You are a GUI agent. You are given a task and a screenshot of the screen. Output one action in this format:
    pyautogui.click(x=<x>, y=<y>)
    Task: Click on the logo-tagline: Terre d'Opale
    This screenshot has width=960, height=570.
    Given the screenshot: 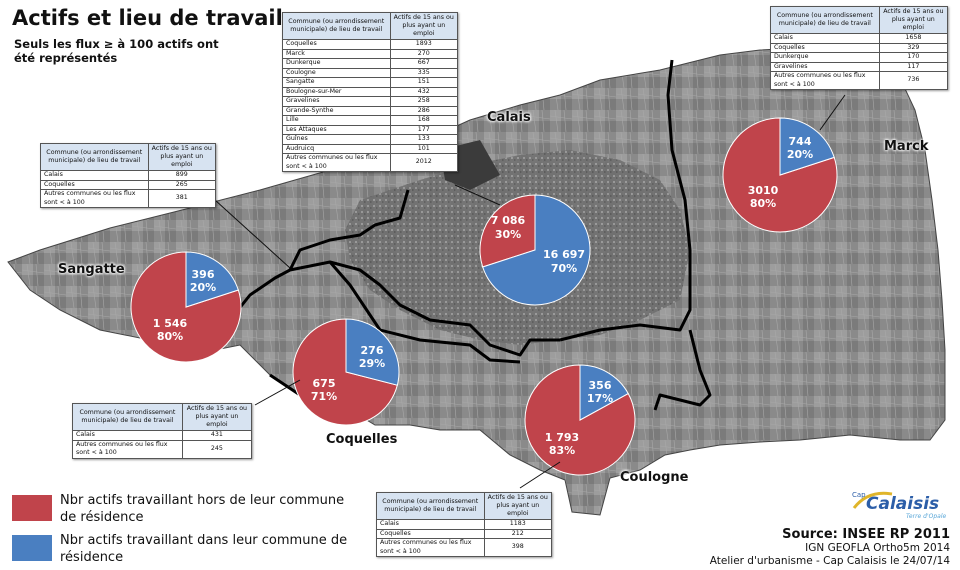 What is the action you would take?
    pyautogui.click(x=926, y=516)
    